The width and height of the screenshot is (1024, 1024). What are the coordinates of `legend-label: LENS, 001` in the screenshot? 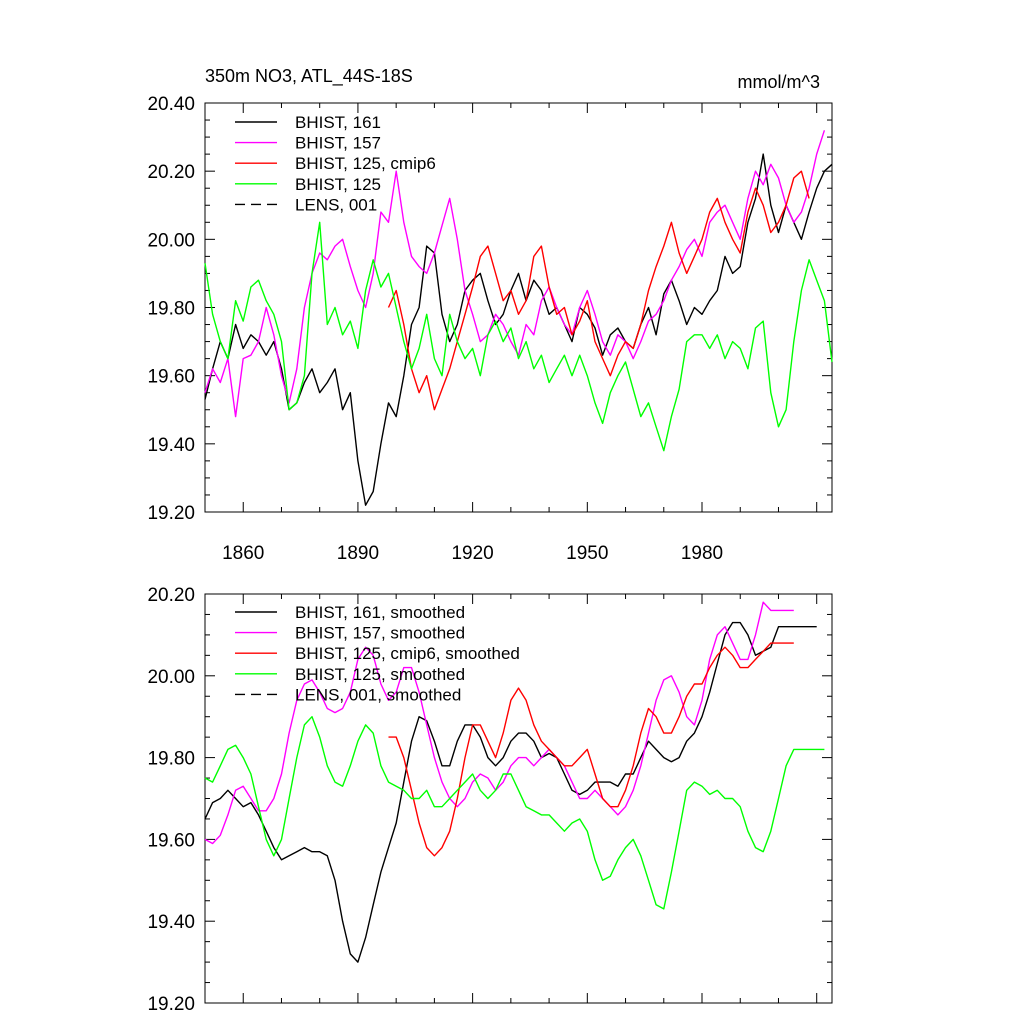 It's located at (336, 204).